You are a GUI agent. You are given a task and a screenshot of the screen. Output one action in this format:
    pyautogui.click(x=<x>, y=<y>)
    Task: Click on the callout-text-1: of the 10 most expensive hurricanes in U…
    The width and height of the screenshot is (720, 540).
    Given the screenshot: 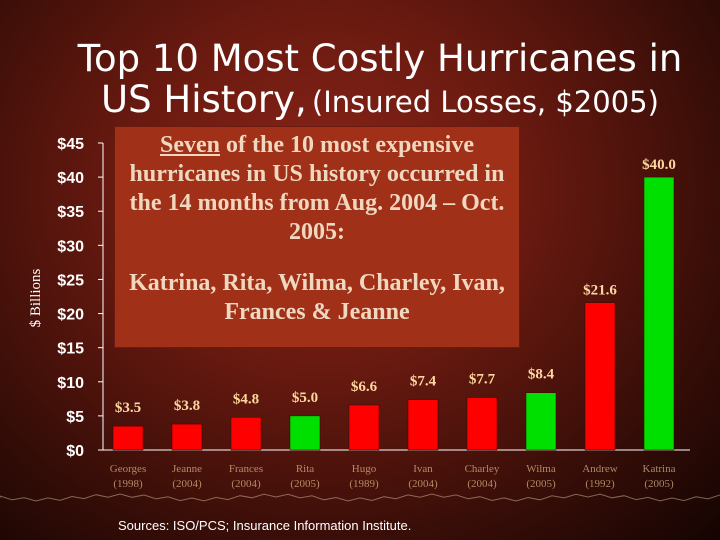 What is the action you would take?
    pyautogui.click(x=317, y=188)
    